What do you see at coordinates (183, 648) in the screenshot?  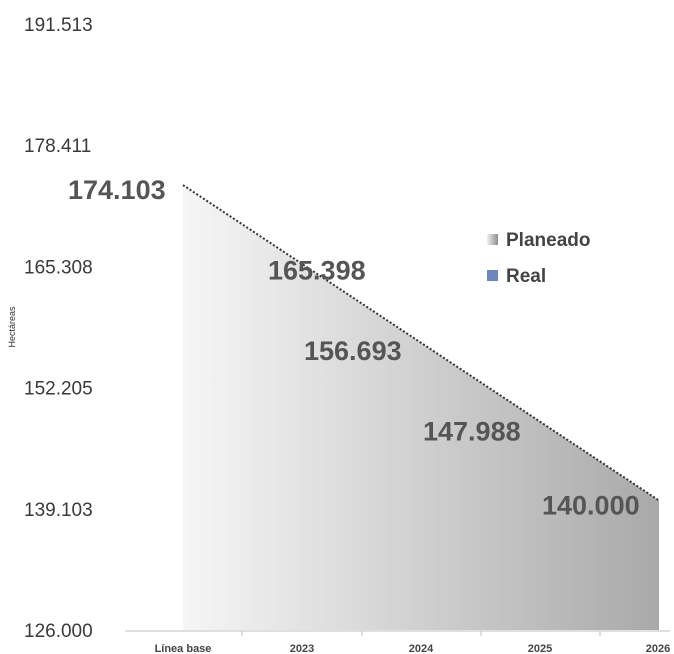 I see `x-tick-label: Línea base` at bounding box center [183, 648].